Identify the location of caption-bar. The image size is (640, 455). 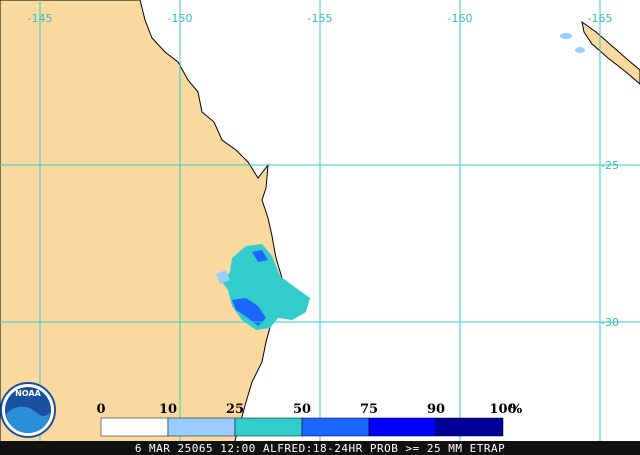
(320, 448).